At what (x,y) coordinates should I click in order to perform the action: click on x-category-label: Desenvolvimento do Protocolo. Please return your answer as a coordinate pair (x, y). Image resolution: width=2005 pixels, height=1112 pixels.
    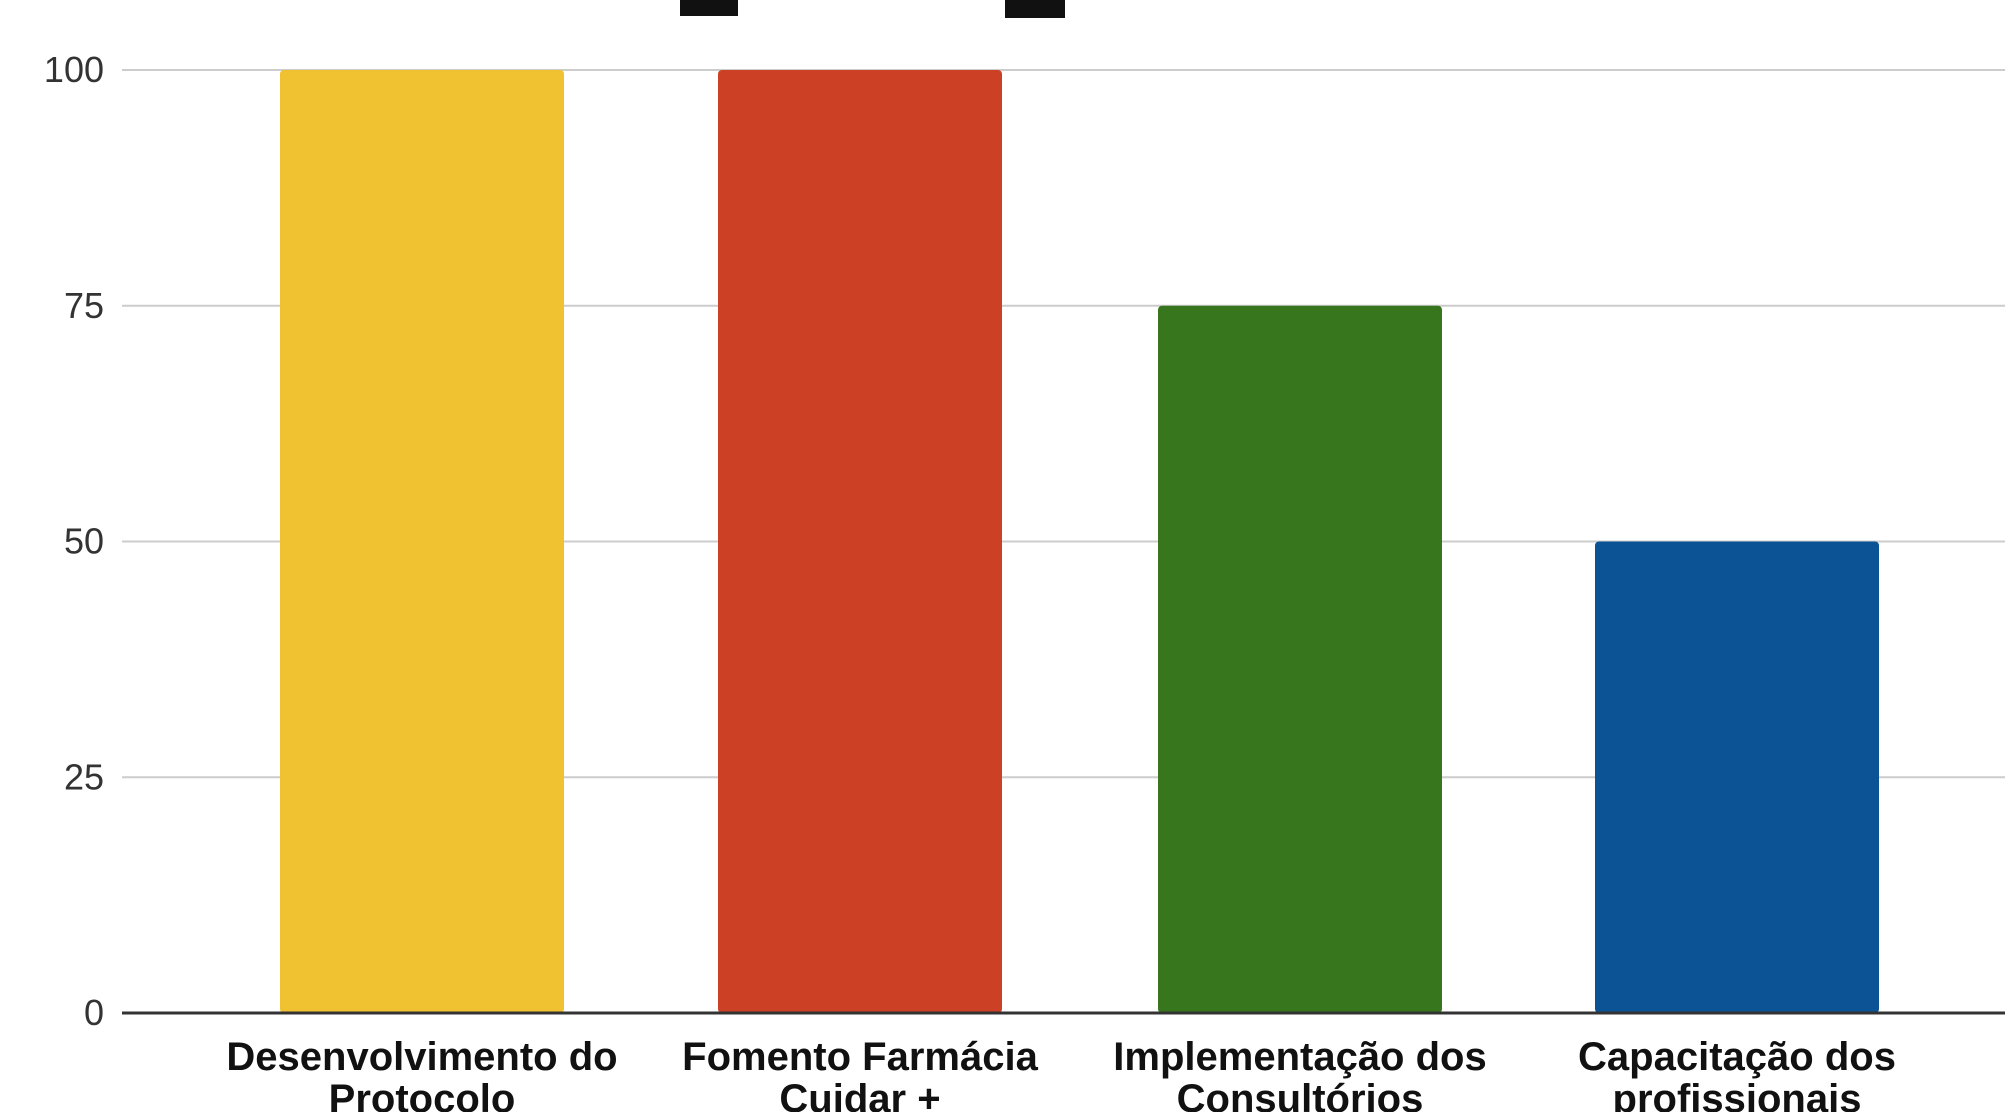
    Looking at the image, I should click on (421, 1073).